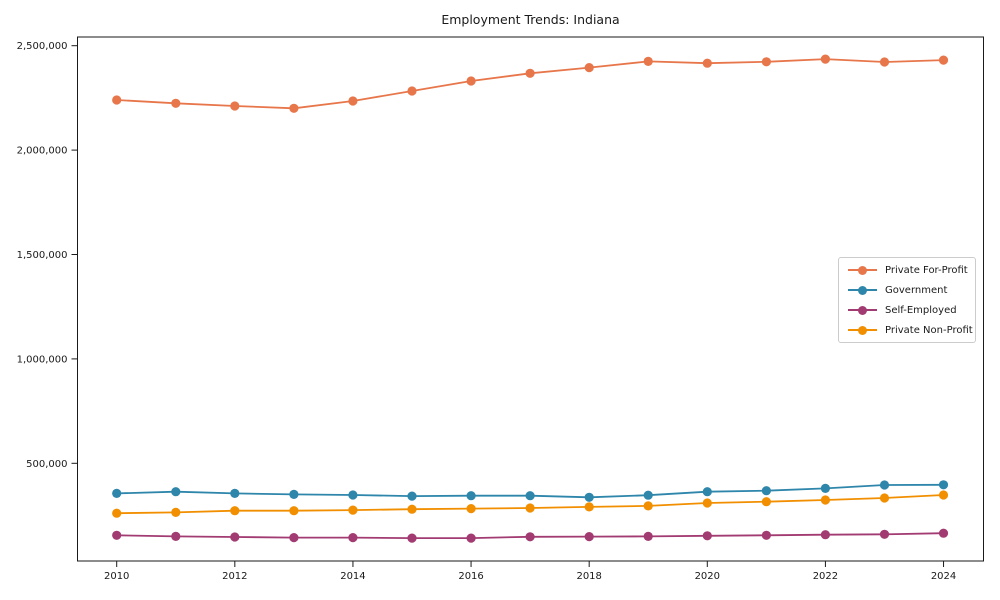 This screenshot has height=600, width=1000. I want to click on legend-item-label: Self-Employed, so click(921, 310).